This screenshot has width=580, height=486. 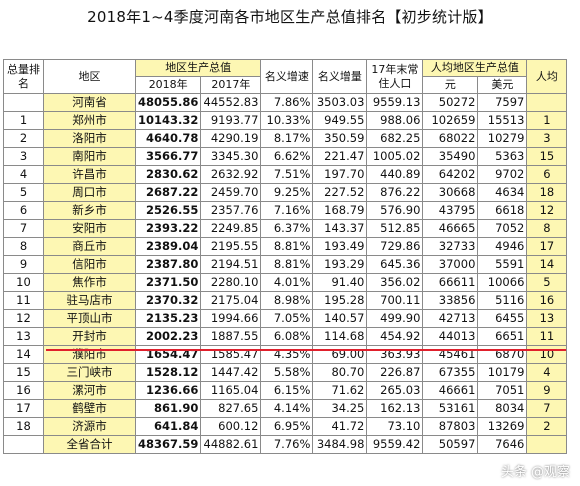 What do you see at coordinates (547, 300) in the screenshot?
I see `cell-per-capita-rank: 16` at bounding box center [547, 300].